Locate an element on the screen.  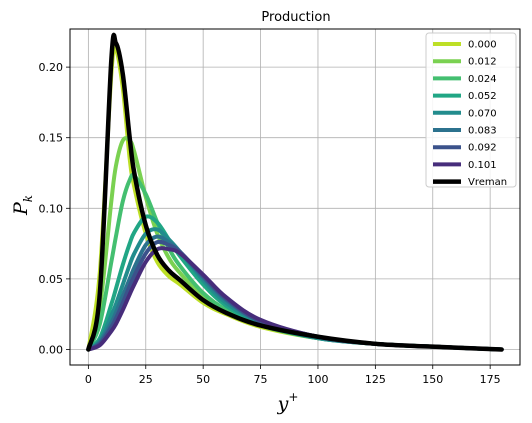
y-tick-label: 0.20 is located at coordinates (51, 67).